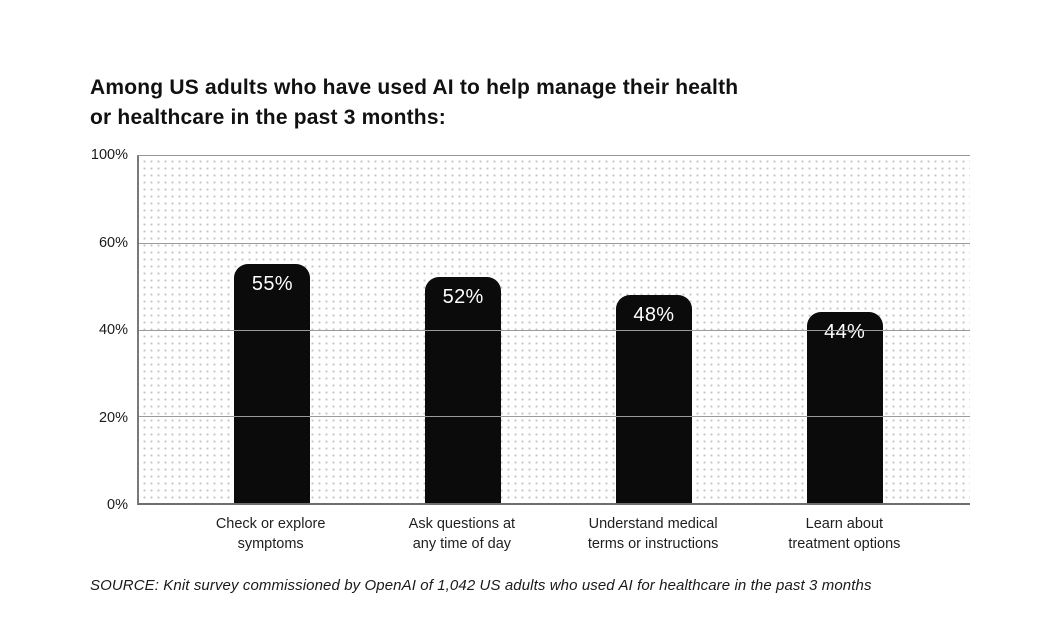  I want to click on bar-value-label: 48%, so click(654, 314).